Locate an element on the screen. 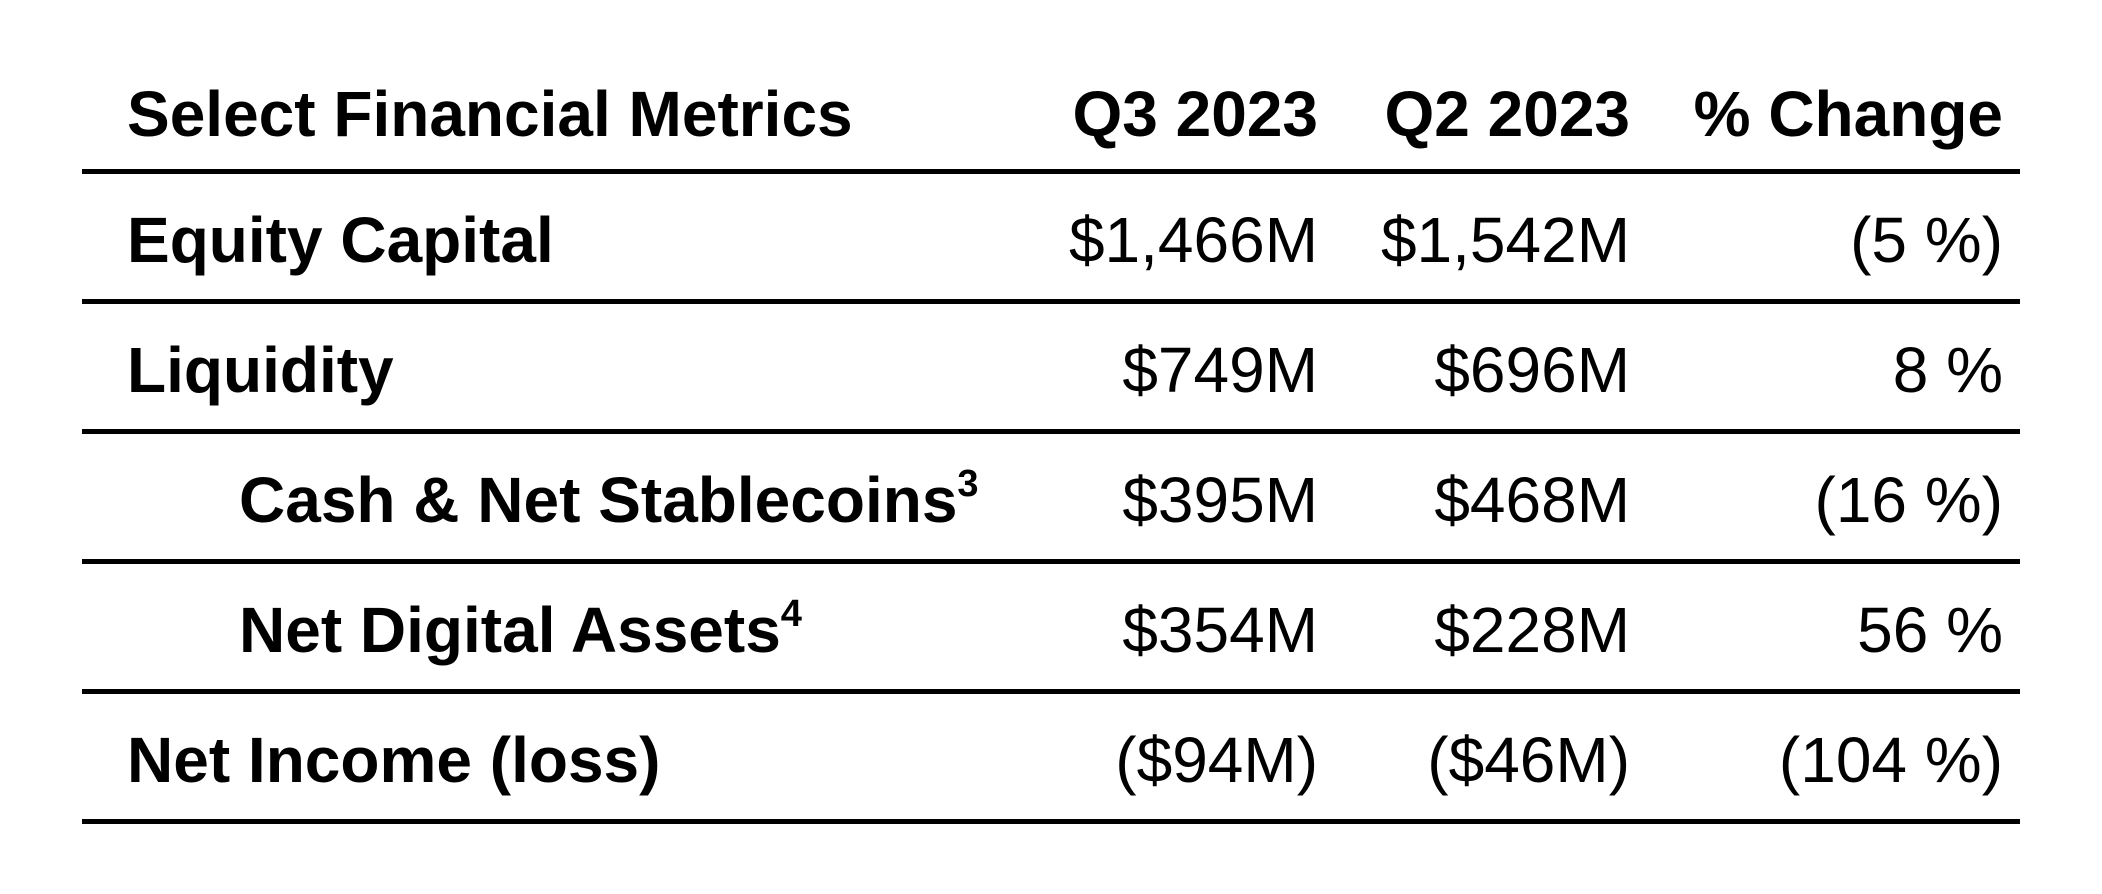 This screenshot has height=894, width=2102. metric-label-cell: Net Income (loss) is located at coordinates (532, 760).